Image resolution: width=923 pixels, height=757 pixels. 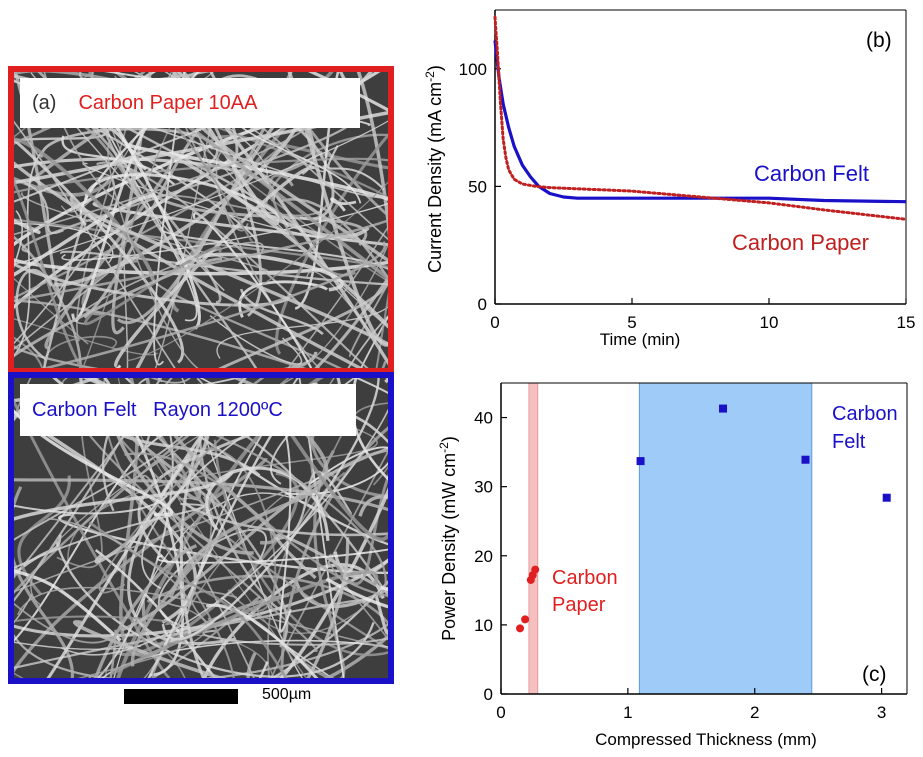 What do you see at coordinates (482, 304) in the screenshot?
I see `chart-b-y-tick-label: 0` at bounding box center [482, 304].